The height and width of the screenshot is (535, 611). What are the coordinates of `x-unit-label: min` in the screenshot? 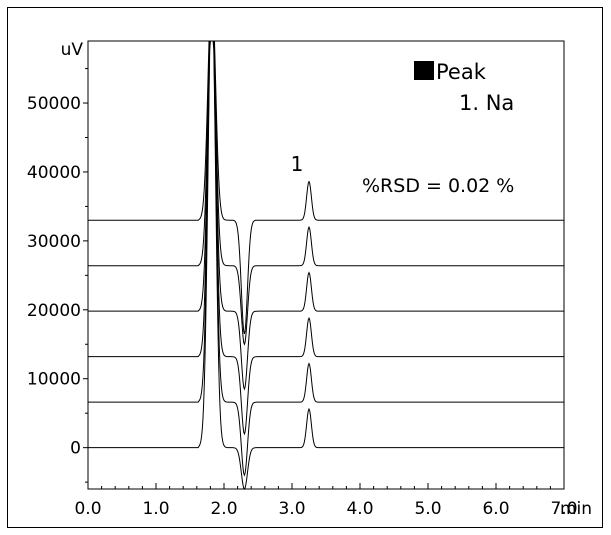 It's located at (576, 509).